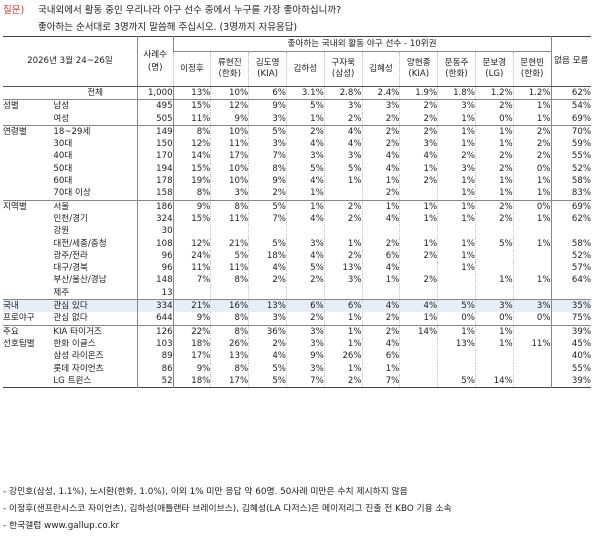 This screenshot has width=594, height=538. Describe the element at coordinates (494, 69) in the screenshot. I see `player-header: 문보경 (LG)` at that location.